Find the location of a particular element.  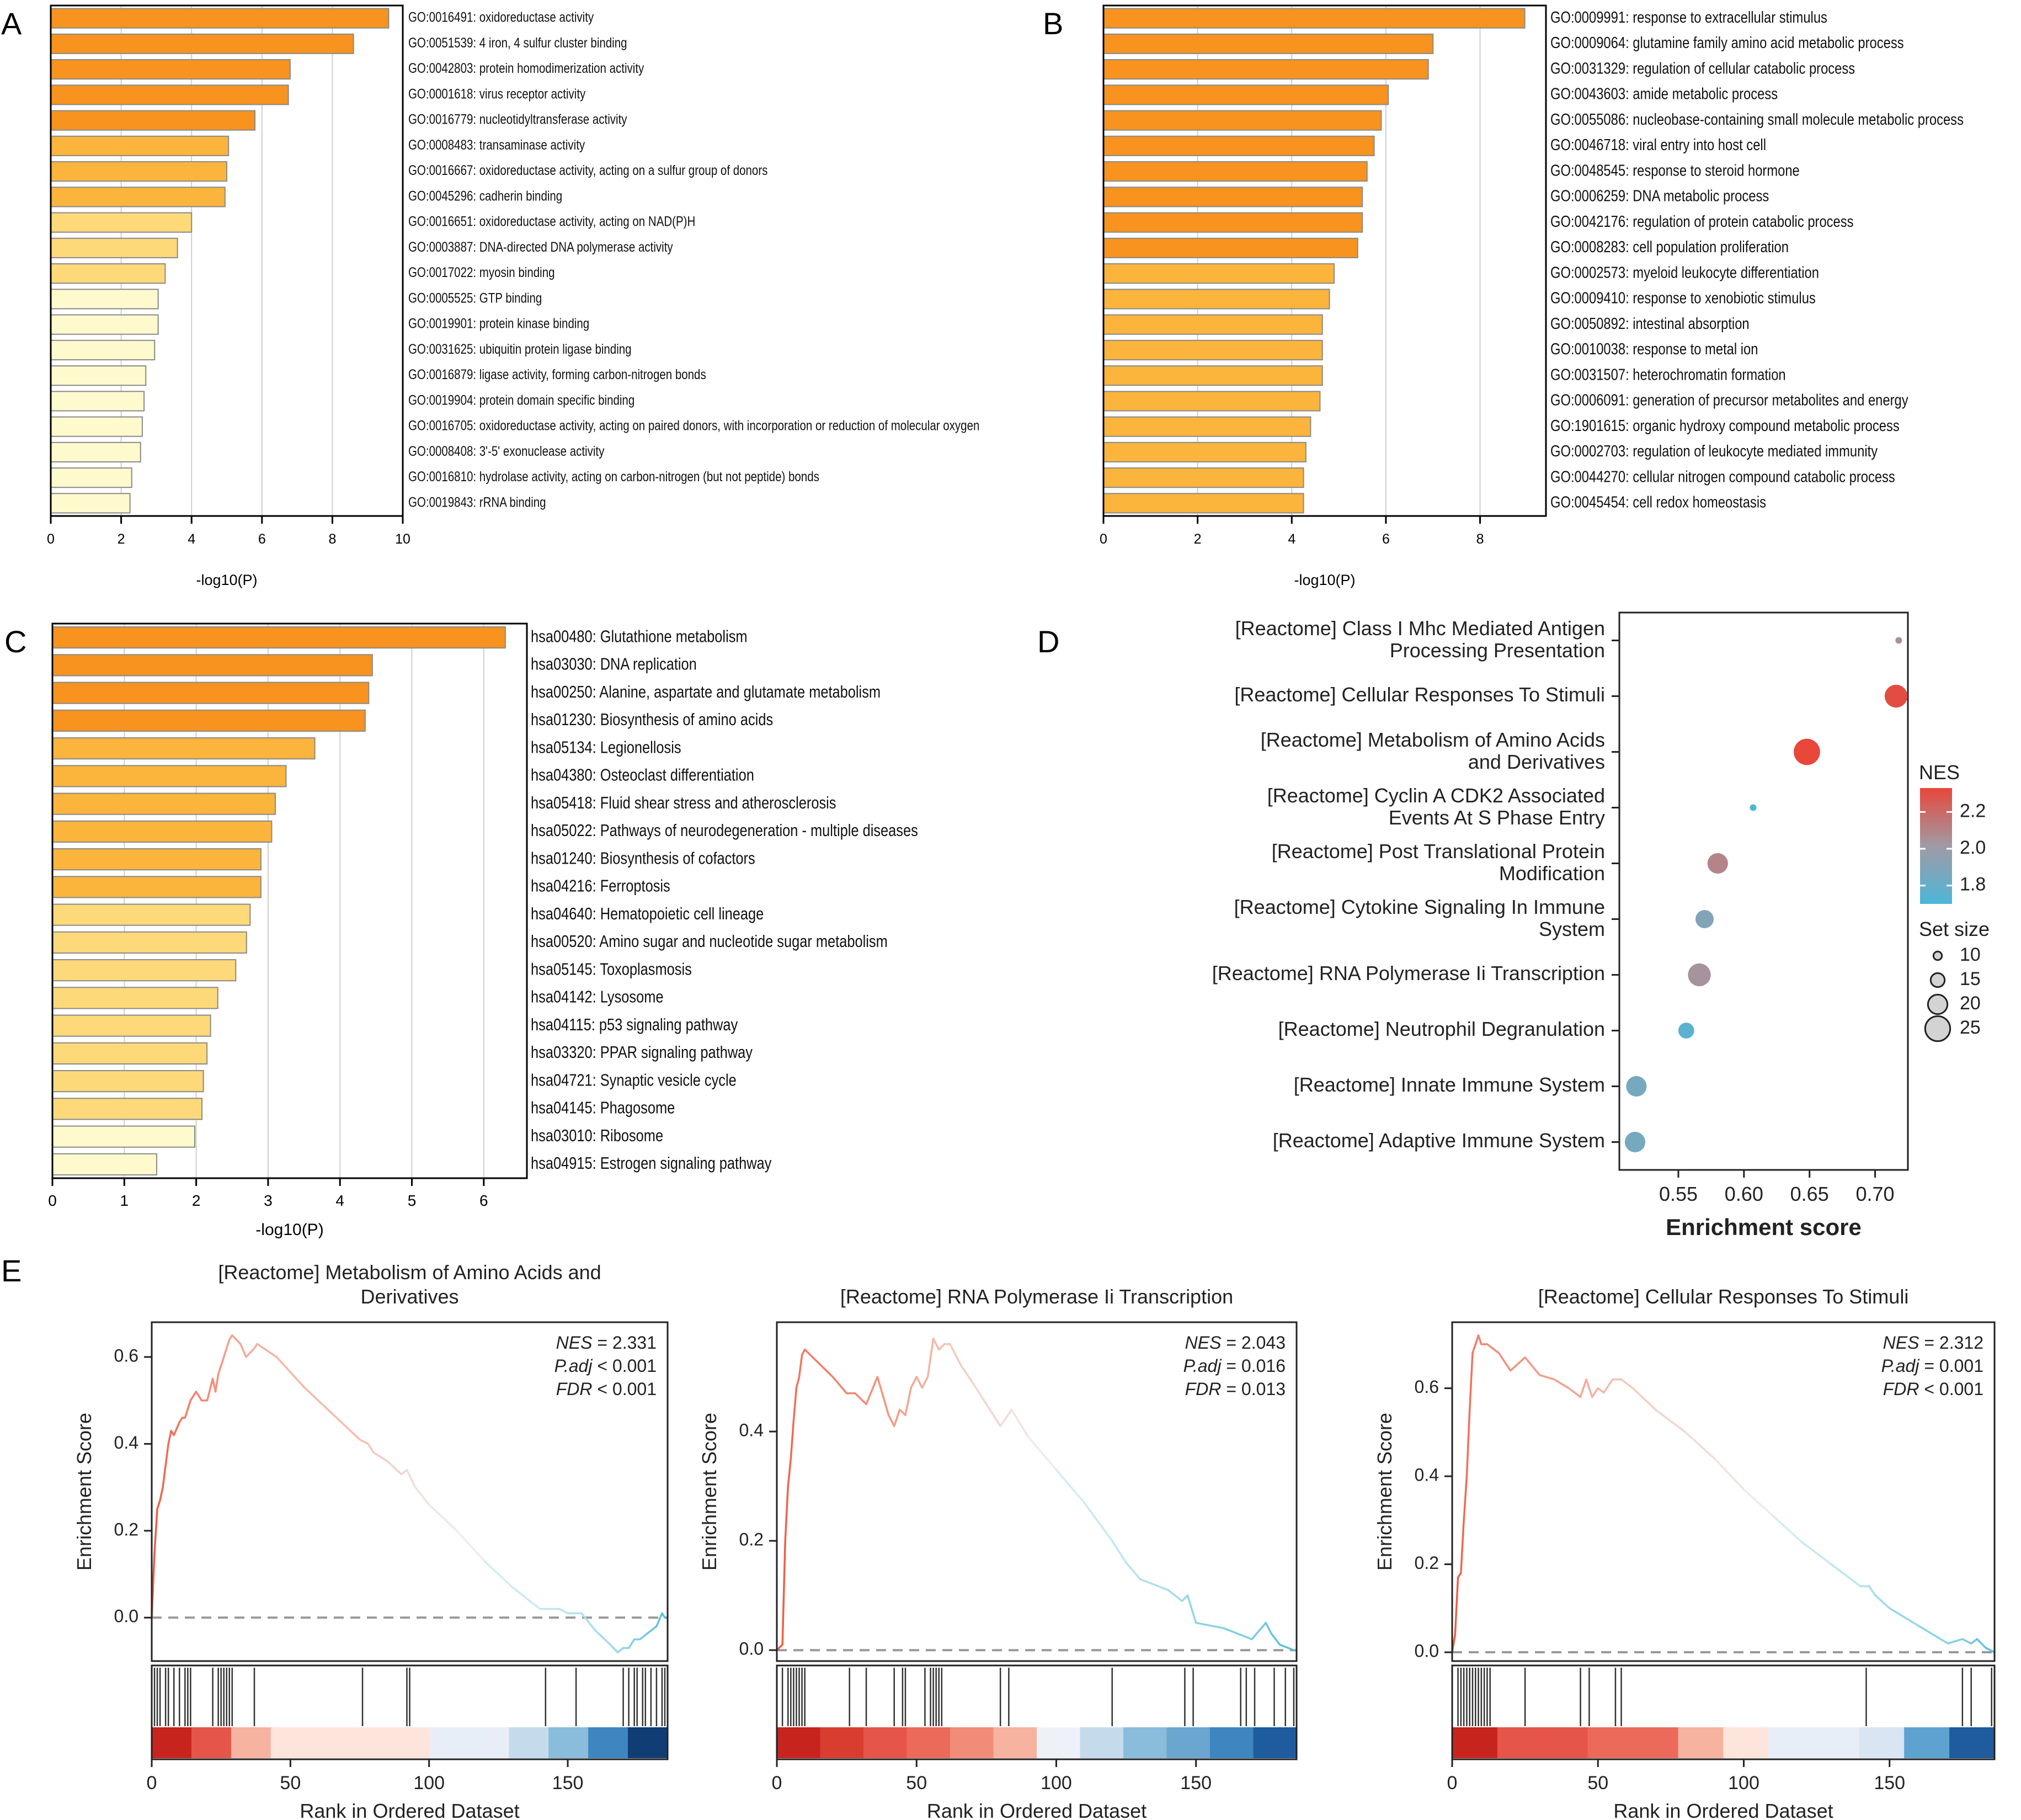

stat-value: = 0.016 is located at coordinates (1253, 1366).